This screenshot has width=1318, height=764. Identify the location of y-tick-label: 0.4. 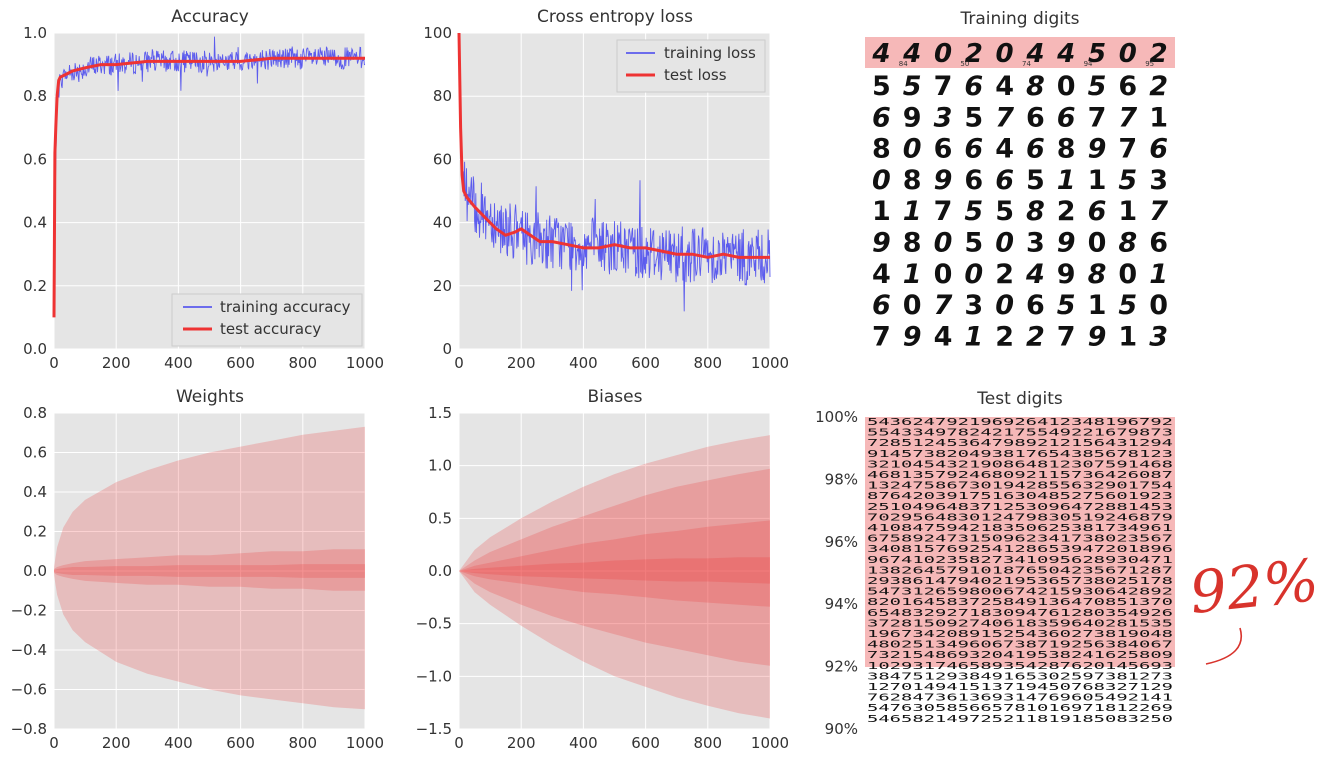
(35, 223).